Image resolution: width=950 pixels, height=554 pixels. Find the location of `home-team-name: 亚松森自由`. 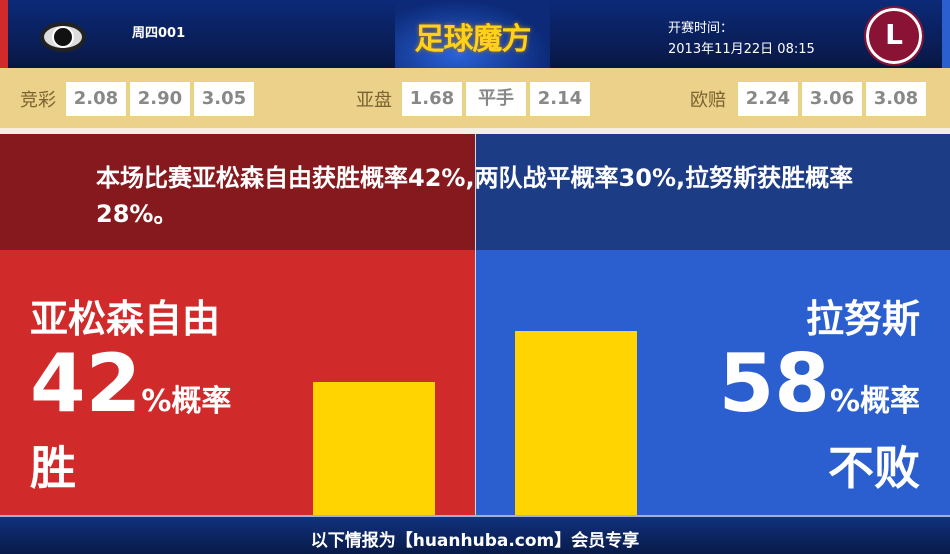

home-team-name: 亚松森自由 is located at coordinates (125, 319).